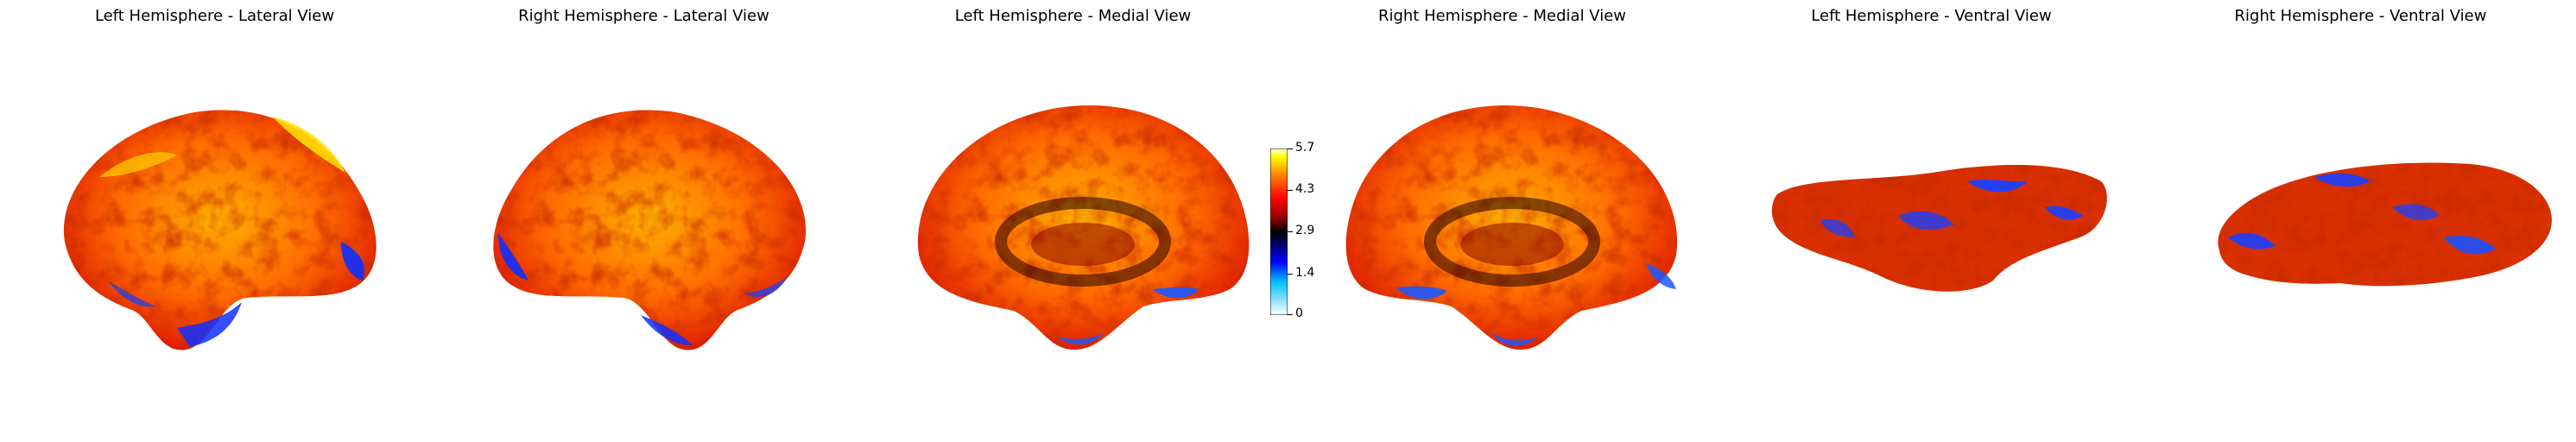 This screenshot has width=2576, height=442. What do you see at coordinates (1279, 231) in the screenshot?
I see `colorbar` at bounding box center [1279, 231].